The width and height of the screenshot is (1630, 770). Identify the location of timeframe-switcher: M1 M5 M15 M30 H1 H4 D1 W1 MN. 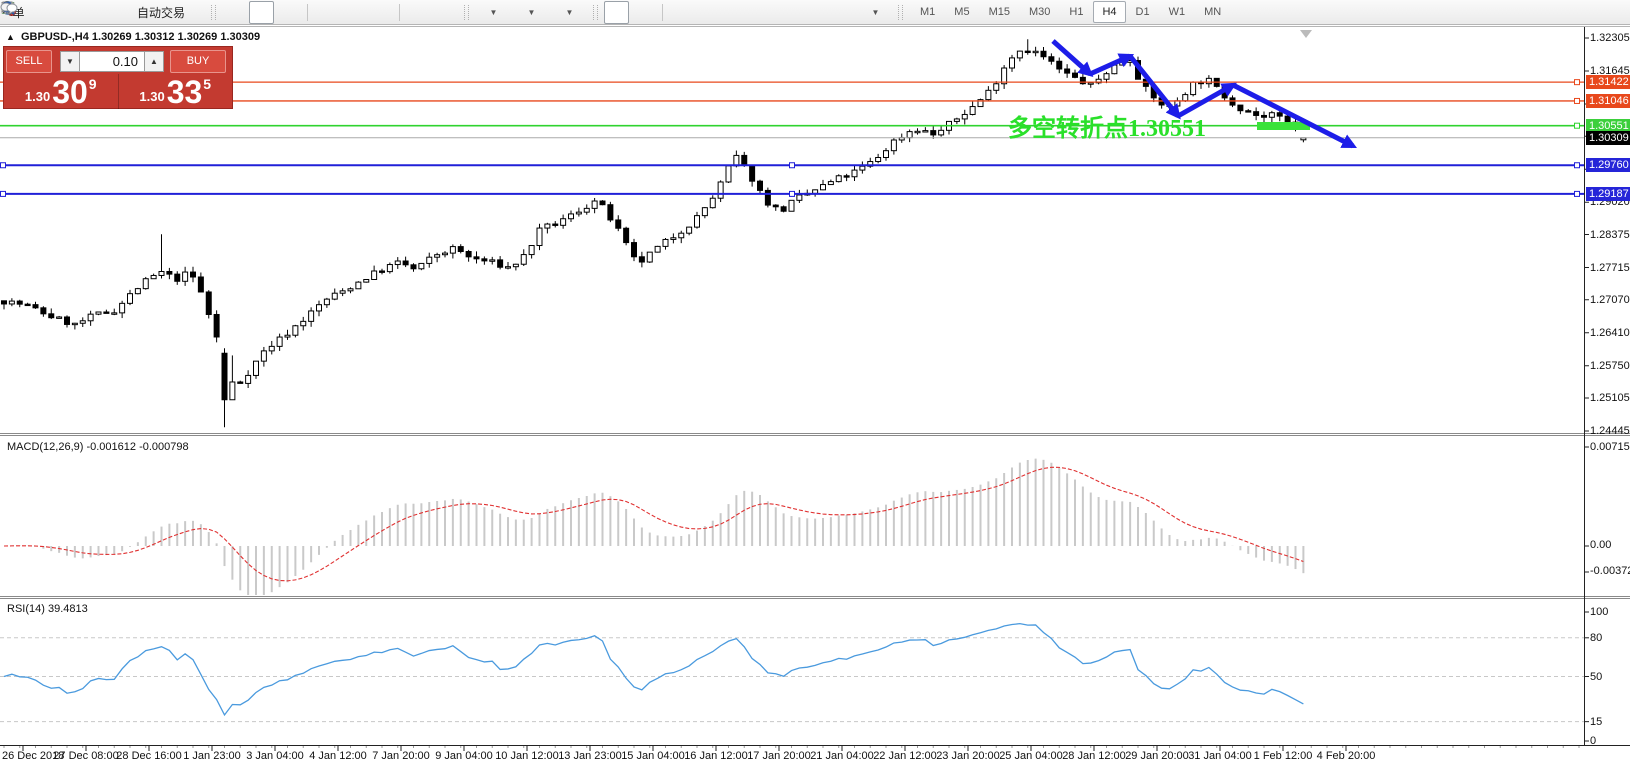
(1070, 12).